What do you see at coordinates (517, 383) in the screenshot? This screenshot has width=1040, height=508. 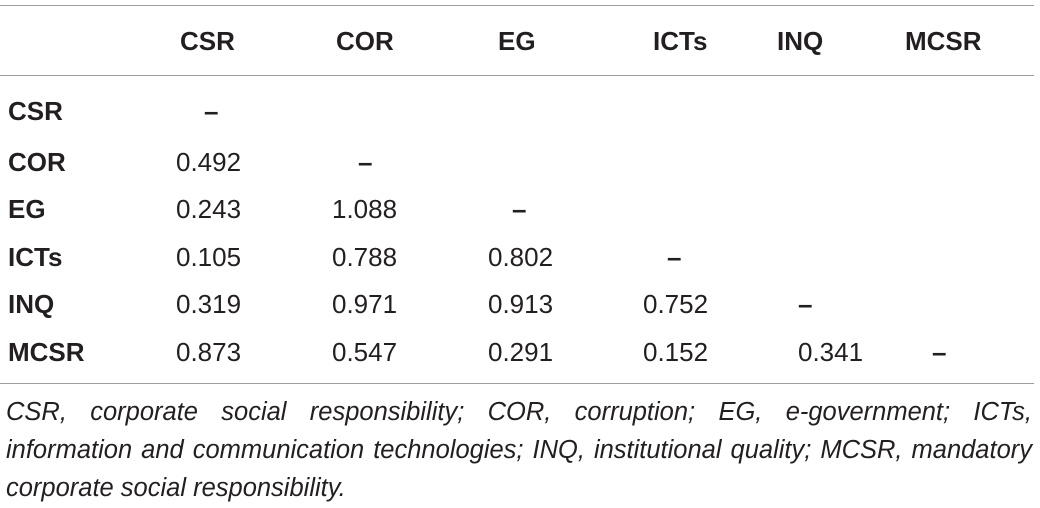 I see `table-bottom-rule` at bounding box center [517, 383].